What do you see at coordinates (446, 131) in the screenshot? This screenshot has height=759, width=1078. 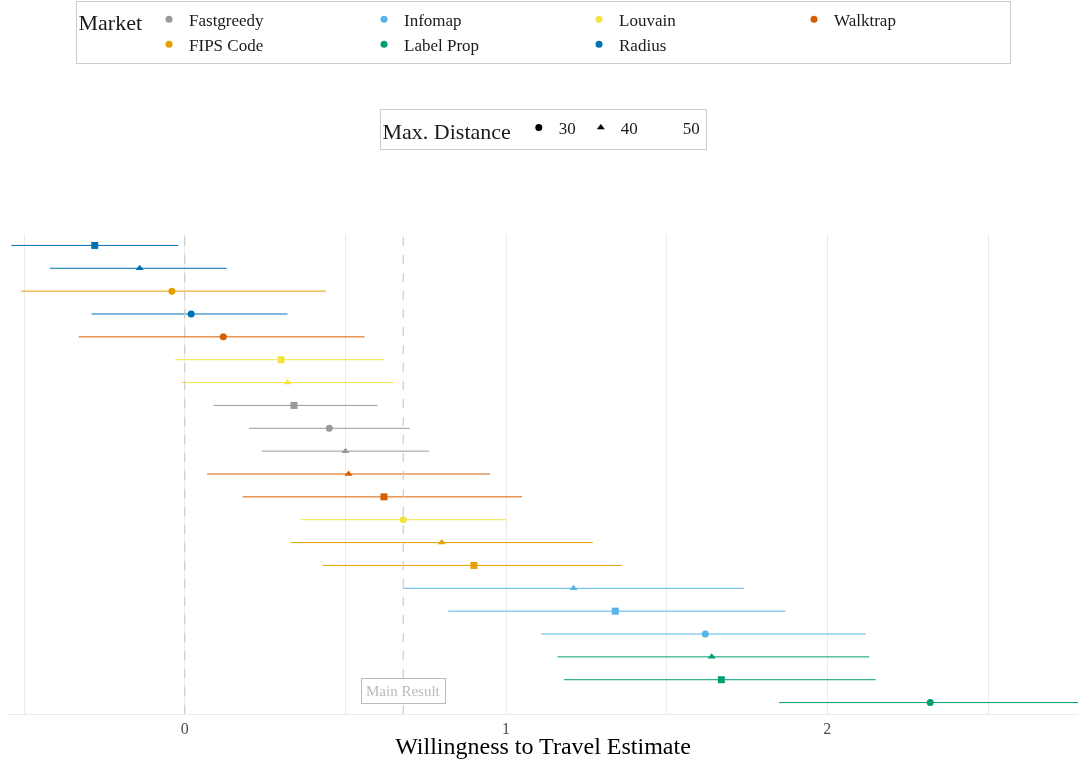 I see `text: Max. Distance` at bounding box center [446, 131].